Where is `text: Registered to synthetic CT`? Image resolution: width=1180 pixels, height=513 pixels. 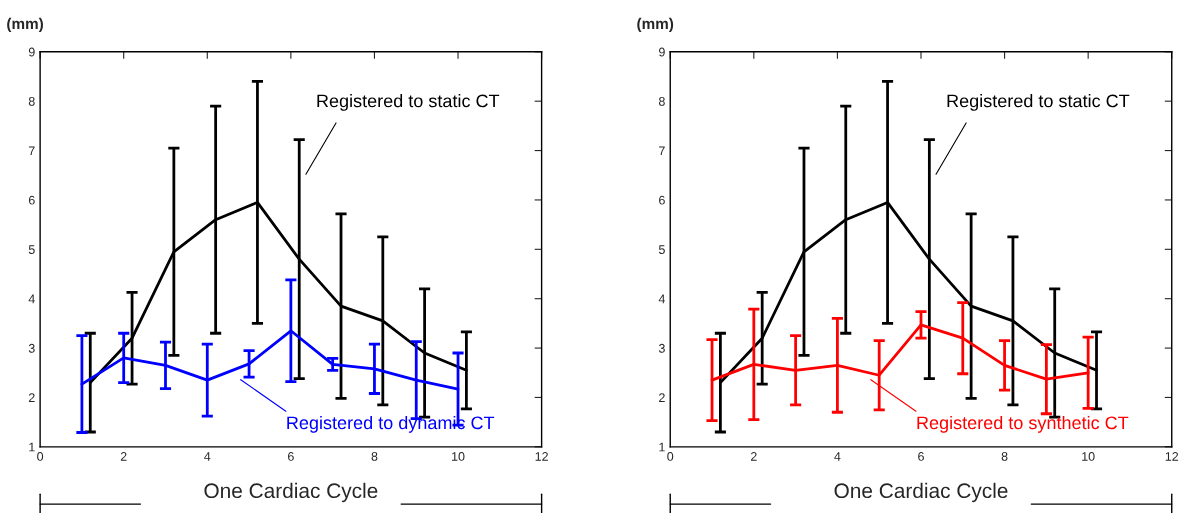 text: Registered to synthetic CT is located at coordinates (1023, 424).